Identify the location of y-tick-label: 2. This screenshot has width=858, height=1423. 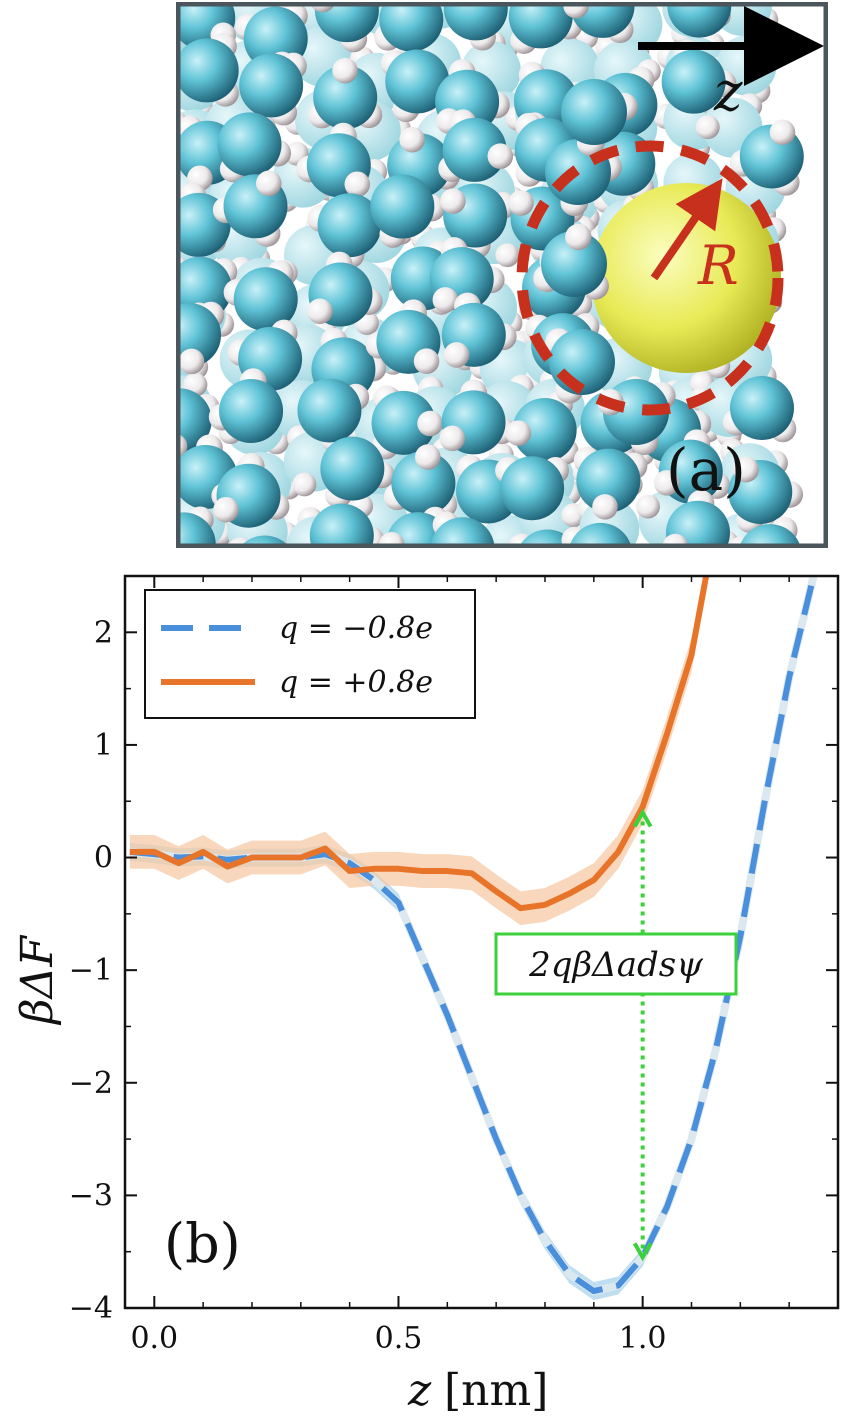
(103, 632).